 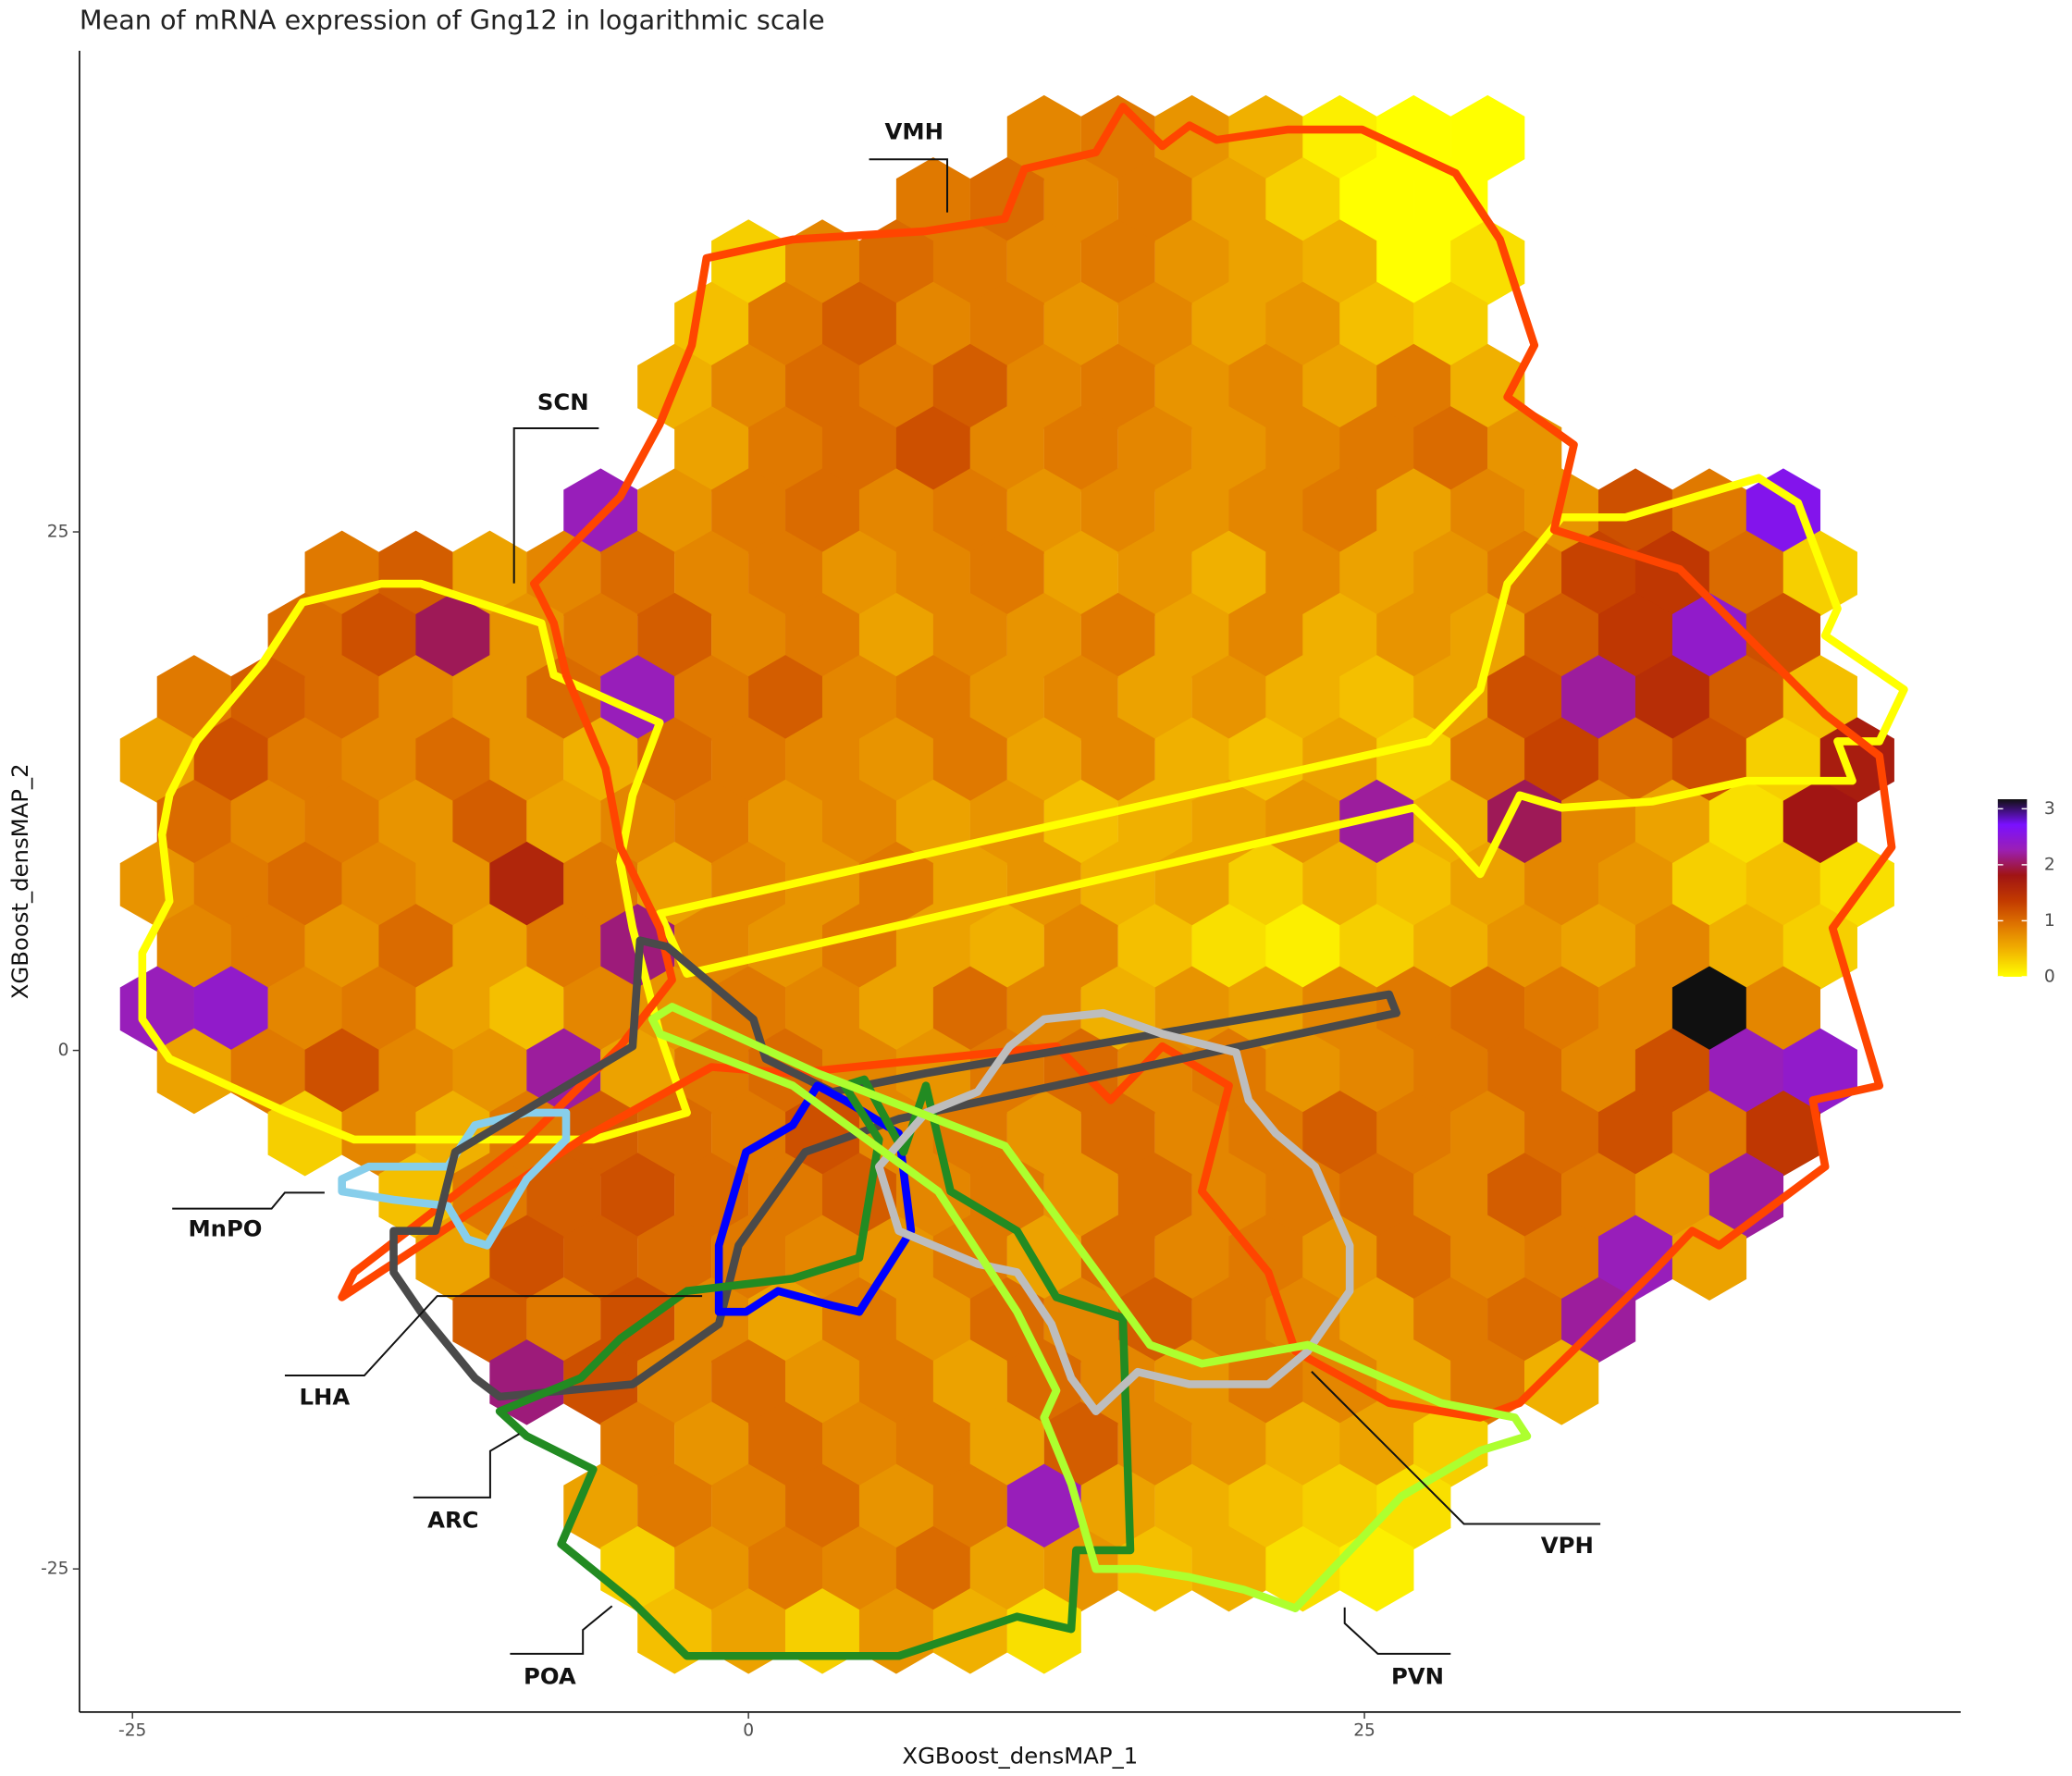 What do you see at coordinates (2050, 921) in the screenshot?
I see `colorbar-tick-label: 1` at bounding box center [2050, 921].